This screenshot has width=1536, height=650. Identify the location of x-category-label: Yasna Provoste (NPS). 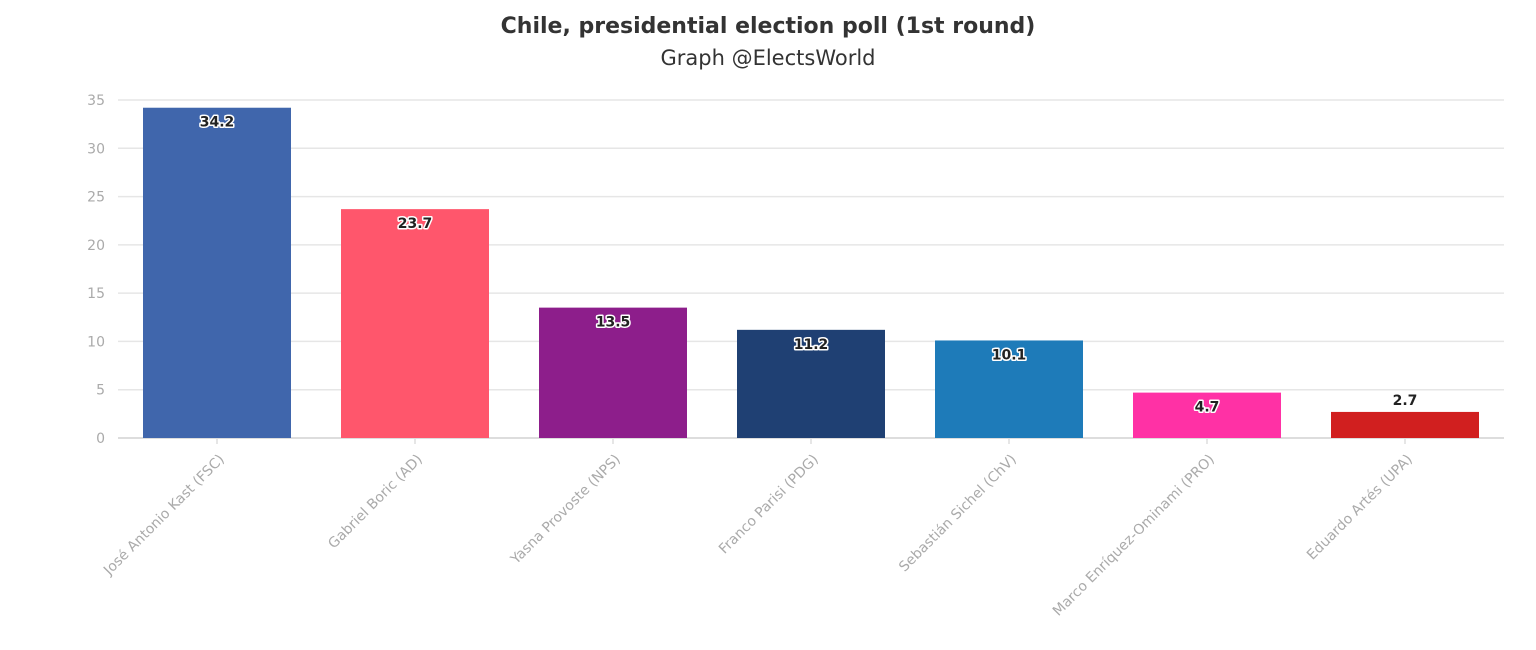
(565, 510).